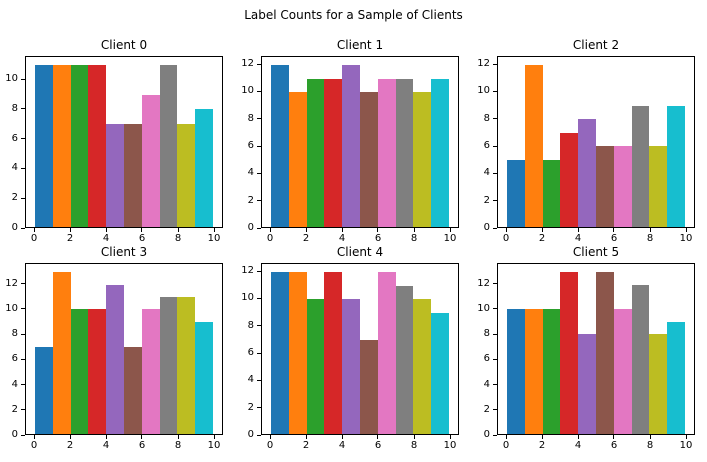 Image resolution: width=707 pixels, height=462 pixels. What do you see at coordinates (596, 45) in the screenshot?
I see `subplot-title: Client 2` at bounding box center [596, 45].